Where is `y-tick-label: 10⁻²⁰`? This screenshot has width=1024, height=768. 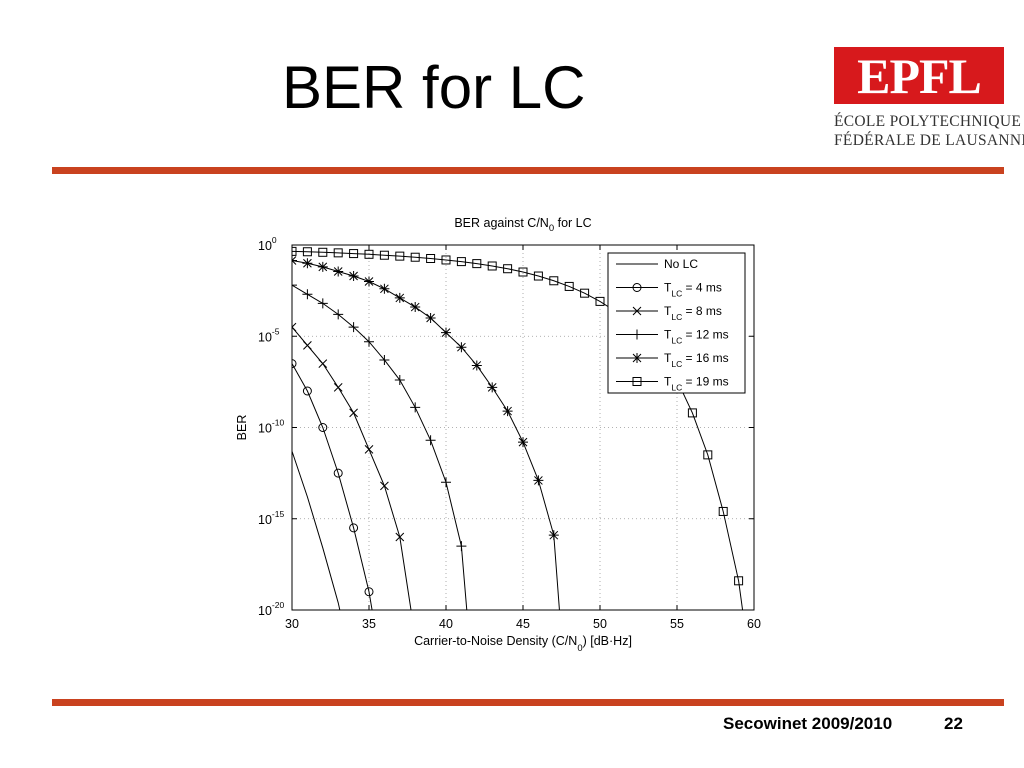
y-tick-label: 10⁻²⁰ is located at coordinates (271, 609).